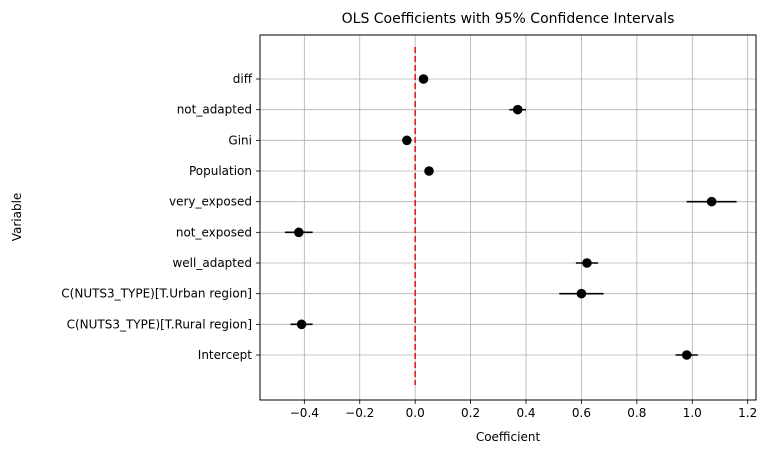 Image resolution: width=767 pixels, height=455 pixels. Describe the element at coordinates (225, 355) in the screenshot. I see `y-tick-label: Intercept` at that location.